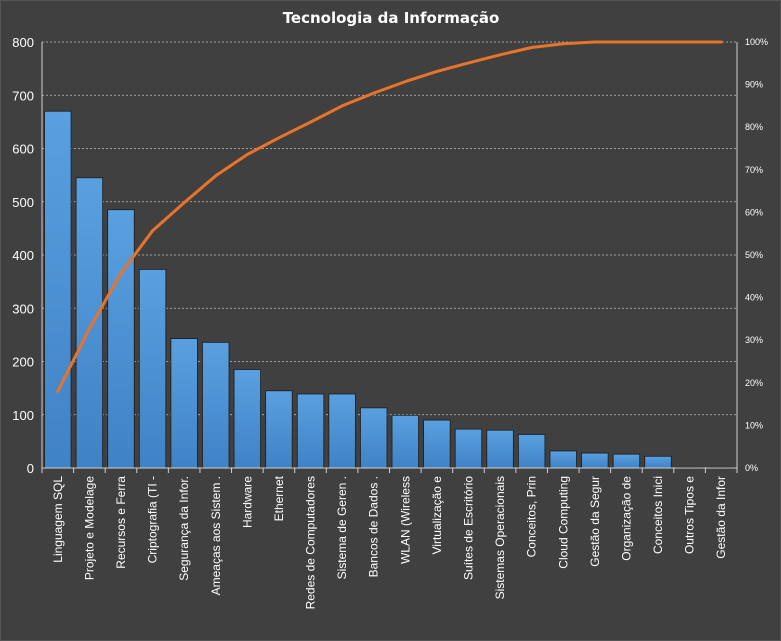 The width and height of the screenshot is (781, 641). Describe the element at coordinates (626, 518) in the screenshot. I see `x-tick-label: Organização de` at that location.